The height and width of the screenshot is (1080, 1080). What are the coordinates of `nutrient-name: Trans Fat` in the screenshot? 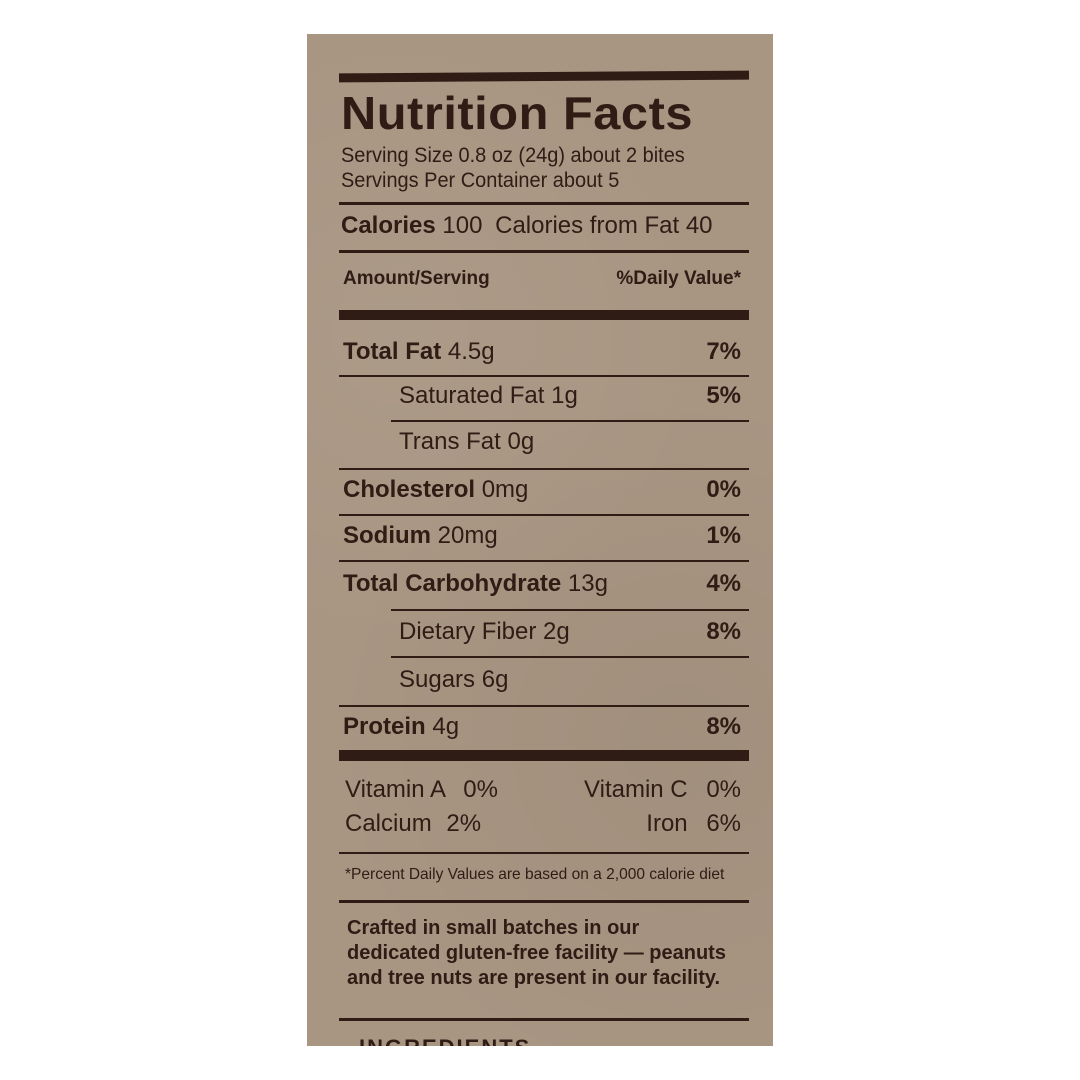 It's located at (450, 441).